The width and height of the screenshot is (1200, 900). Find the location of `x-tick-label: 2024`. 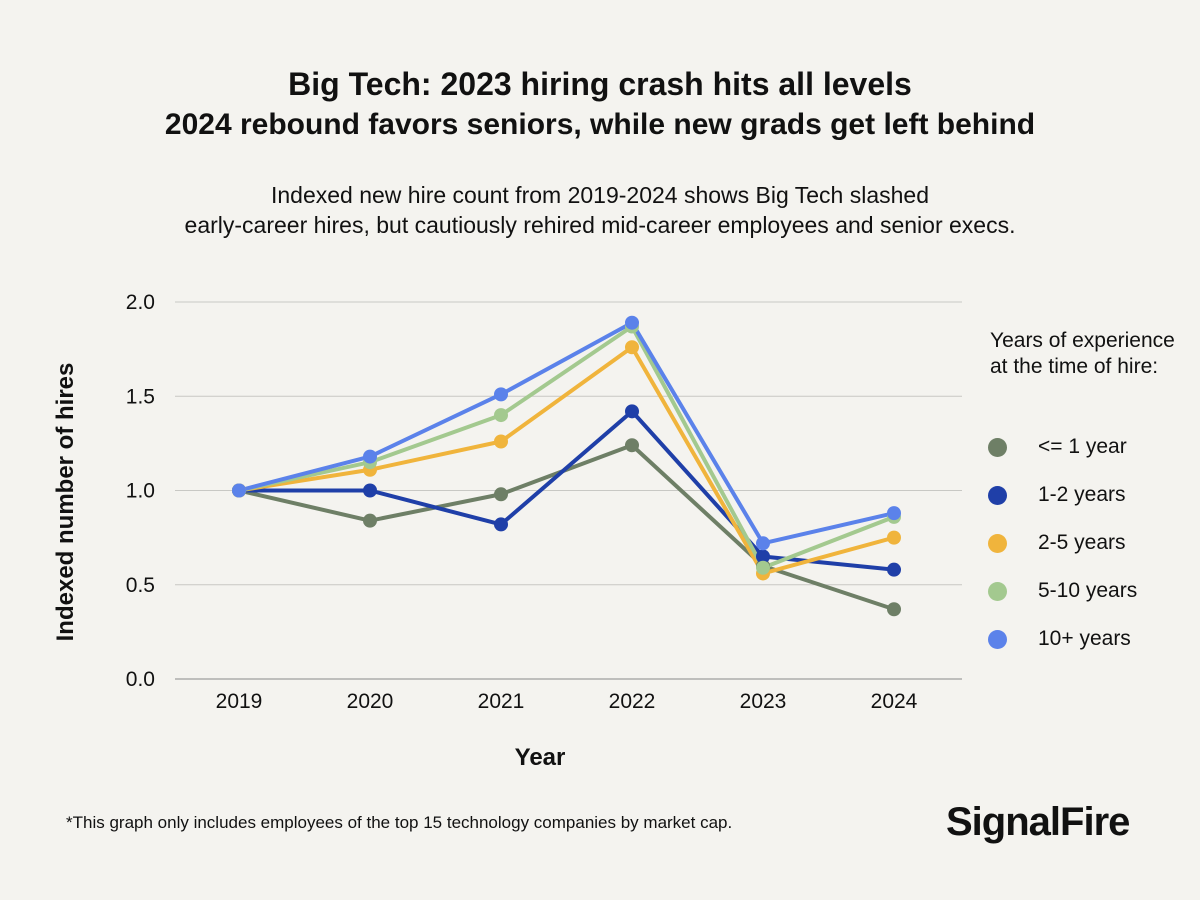

x-tick-label: 2024 is located at coordinates (894, 701).